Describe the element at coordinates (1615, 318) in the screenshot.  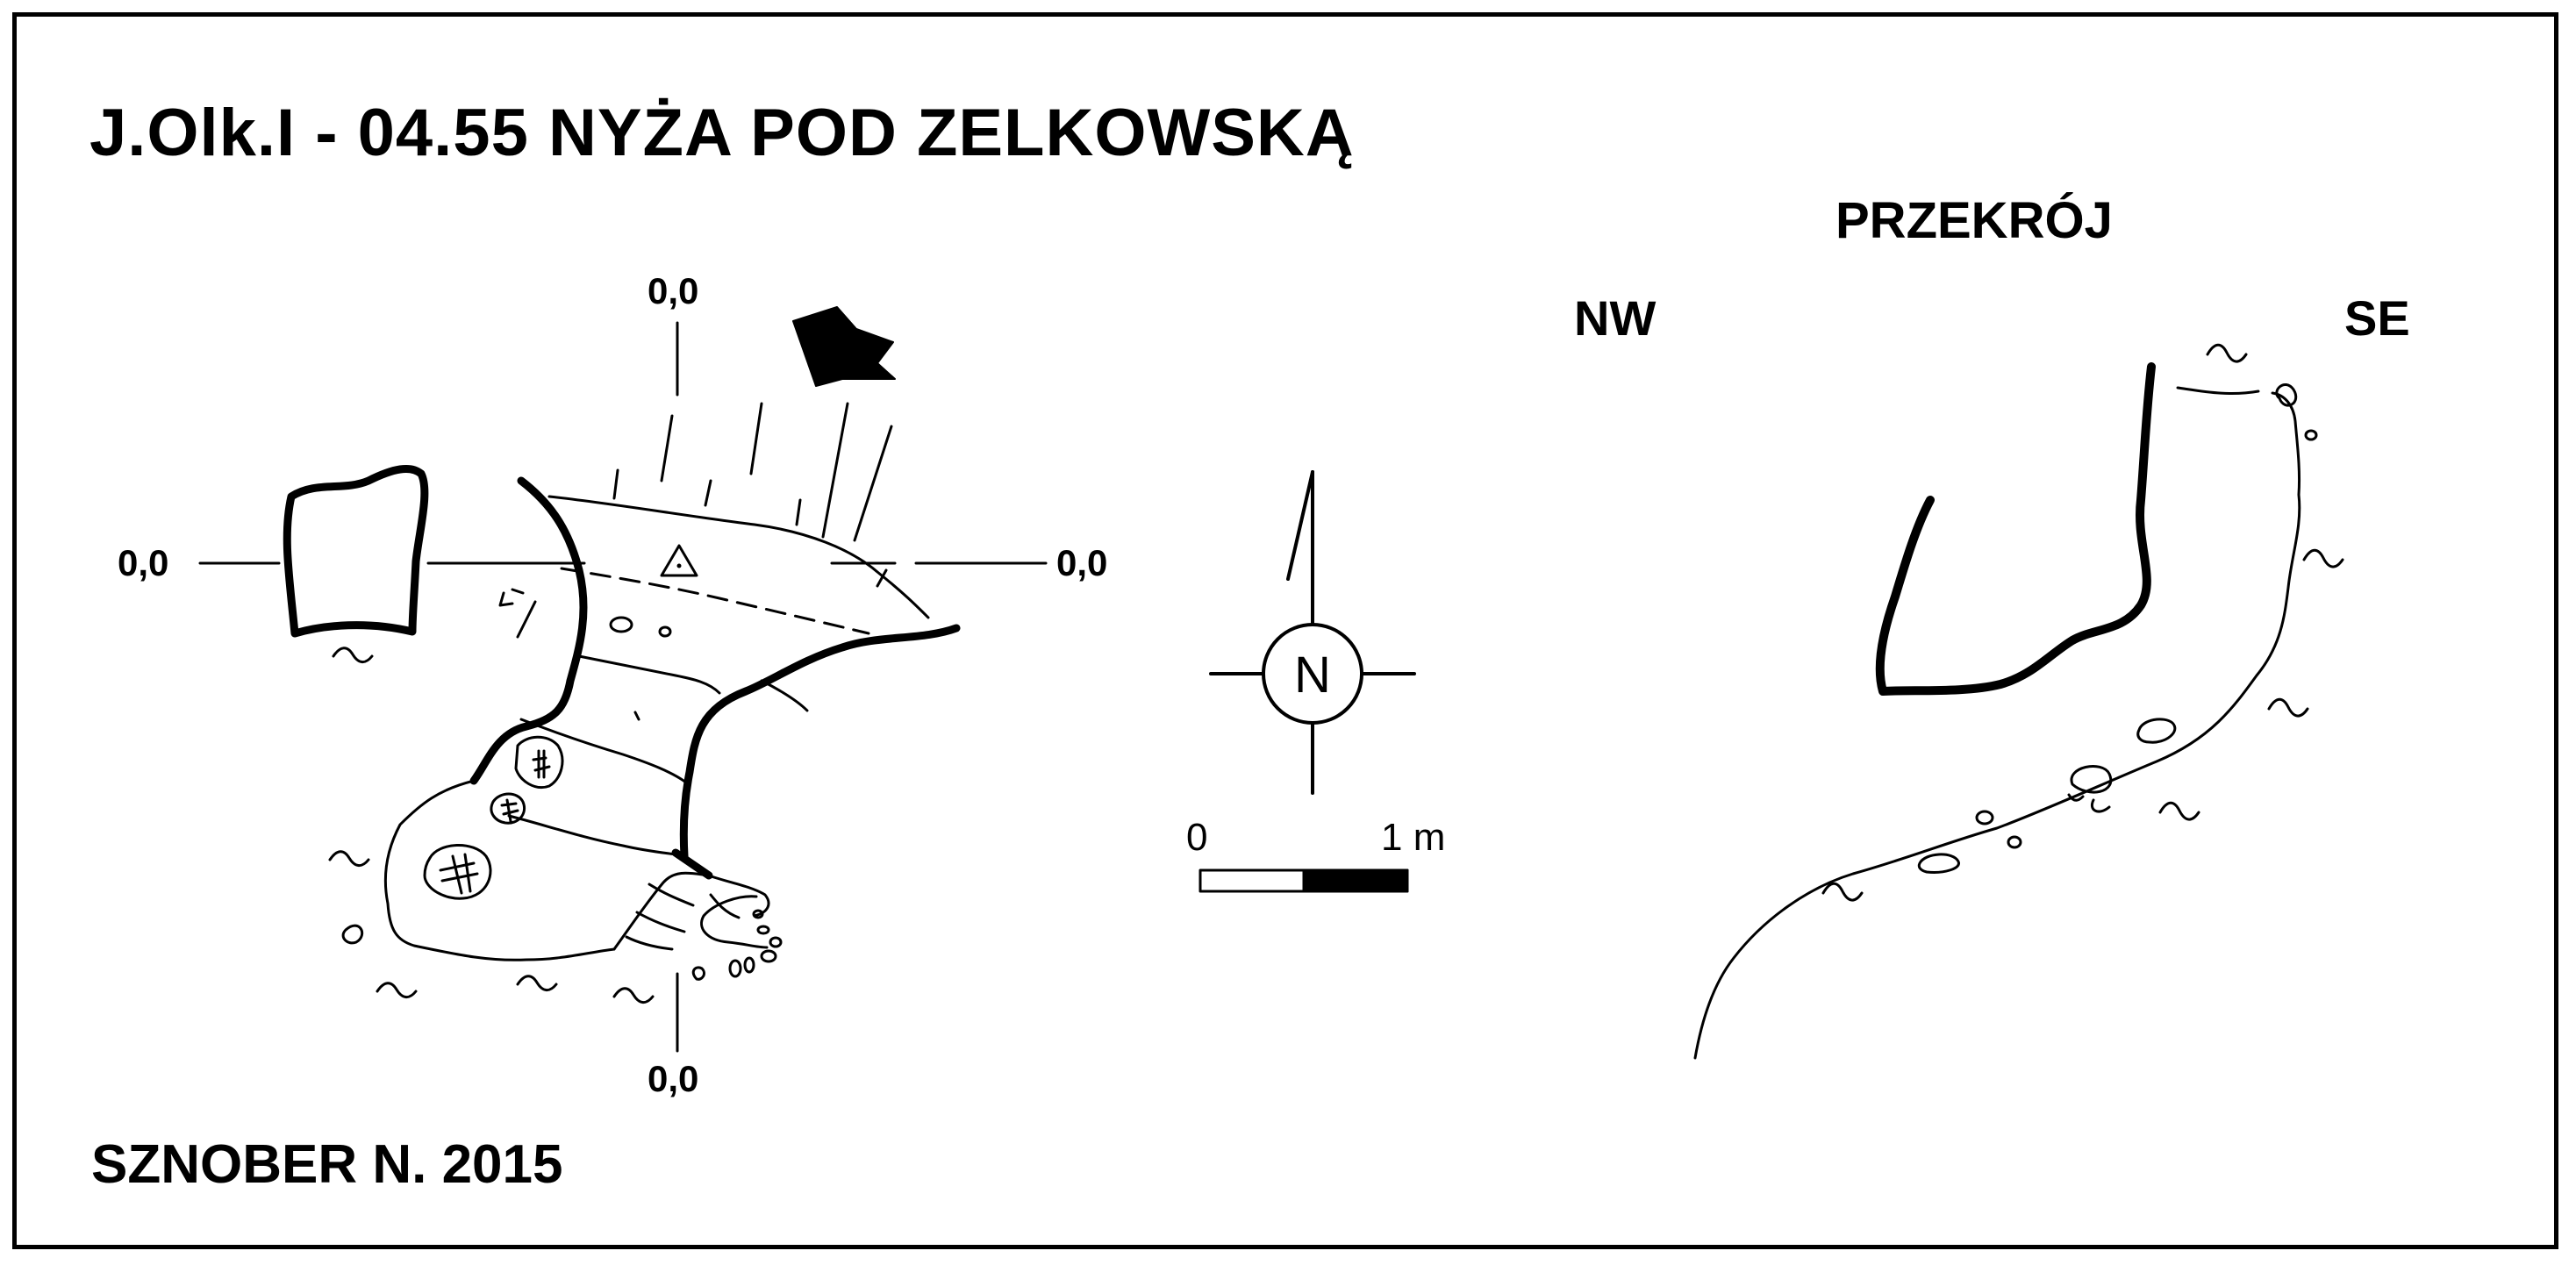
I see `direction-nw: NW` at that location.